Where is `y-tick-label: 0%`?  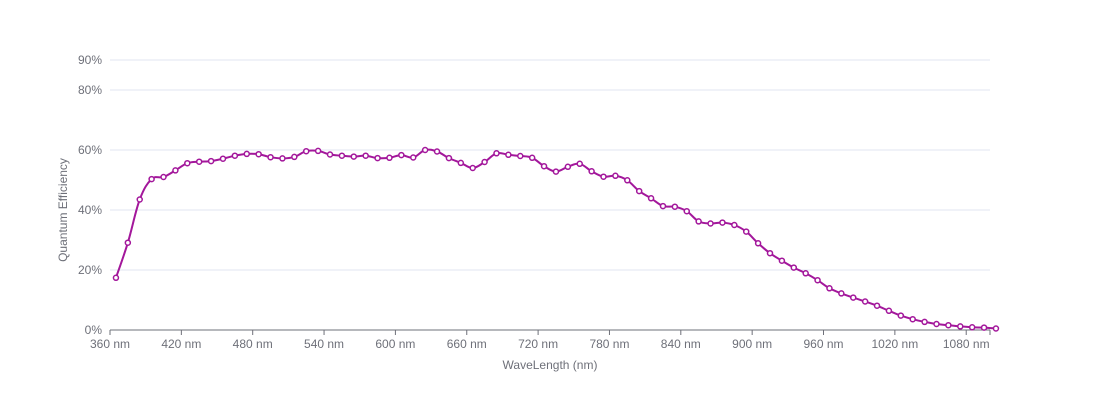 y-tick-label: 0% is located at coordinates (94, 330).